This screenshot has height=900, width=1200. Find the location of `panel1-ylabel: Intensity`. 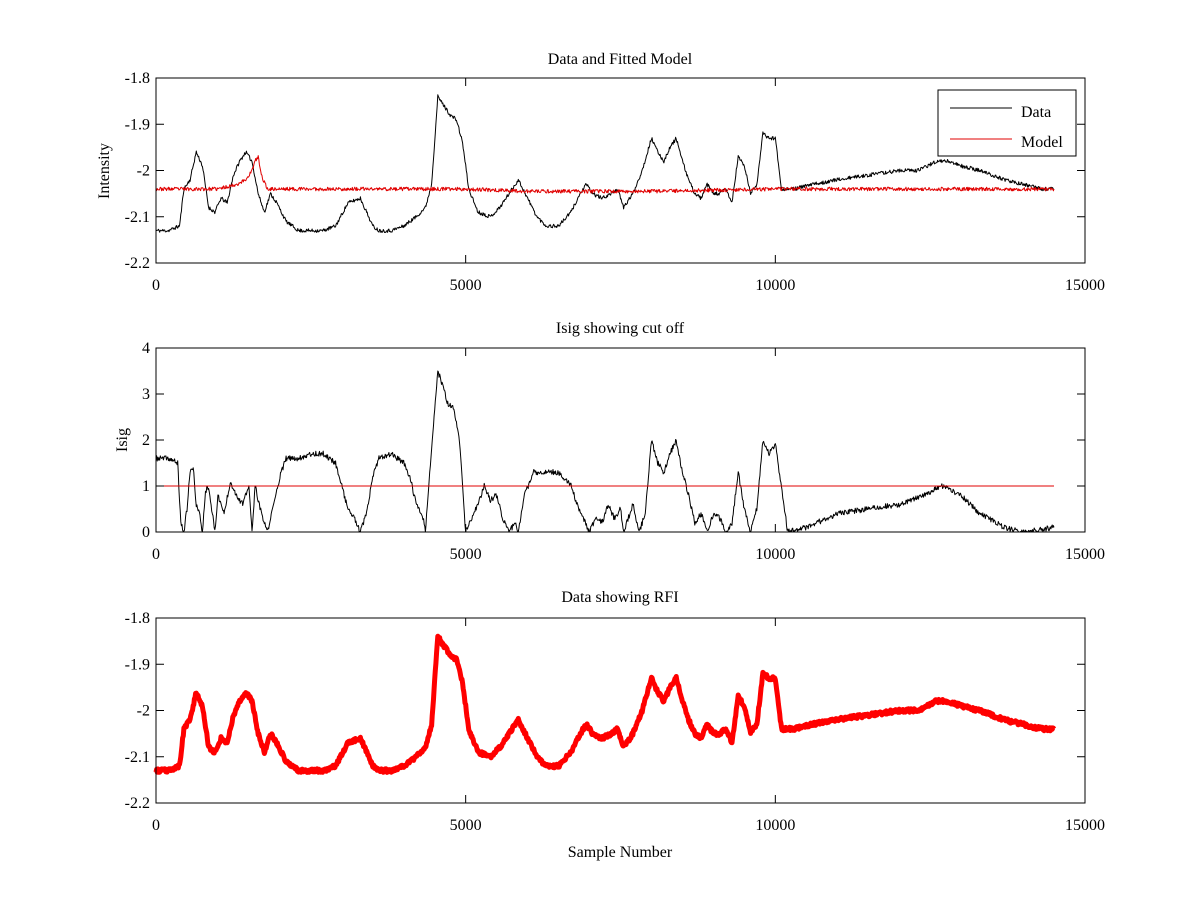

panel1-ylabel: Intensity is located at coordinates (104, 171).